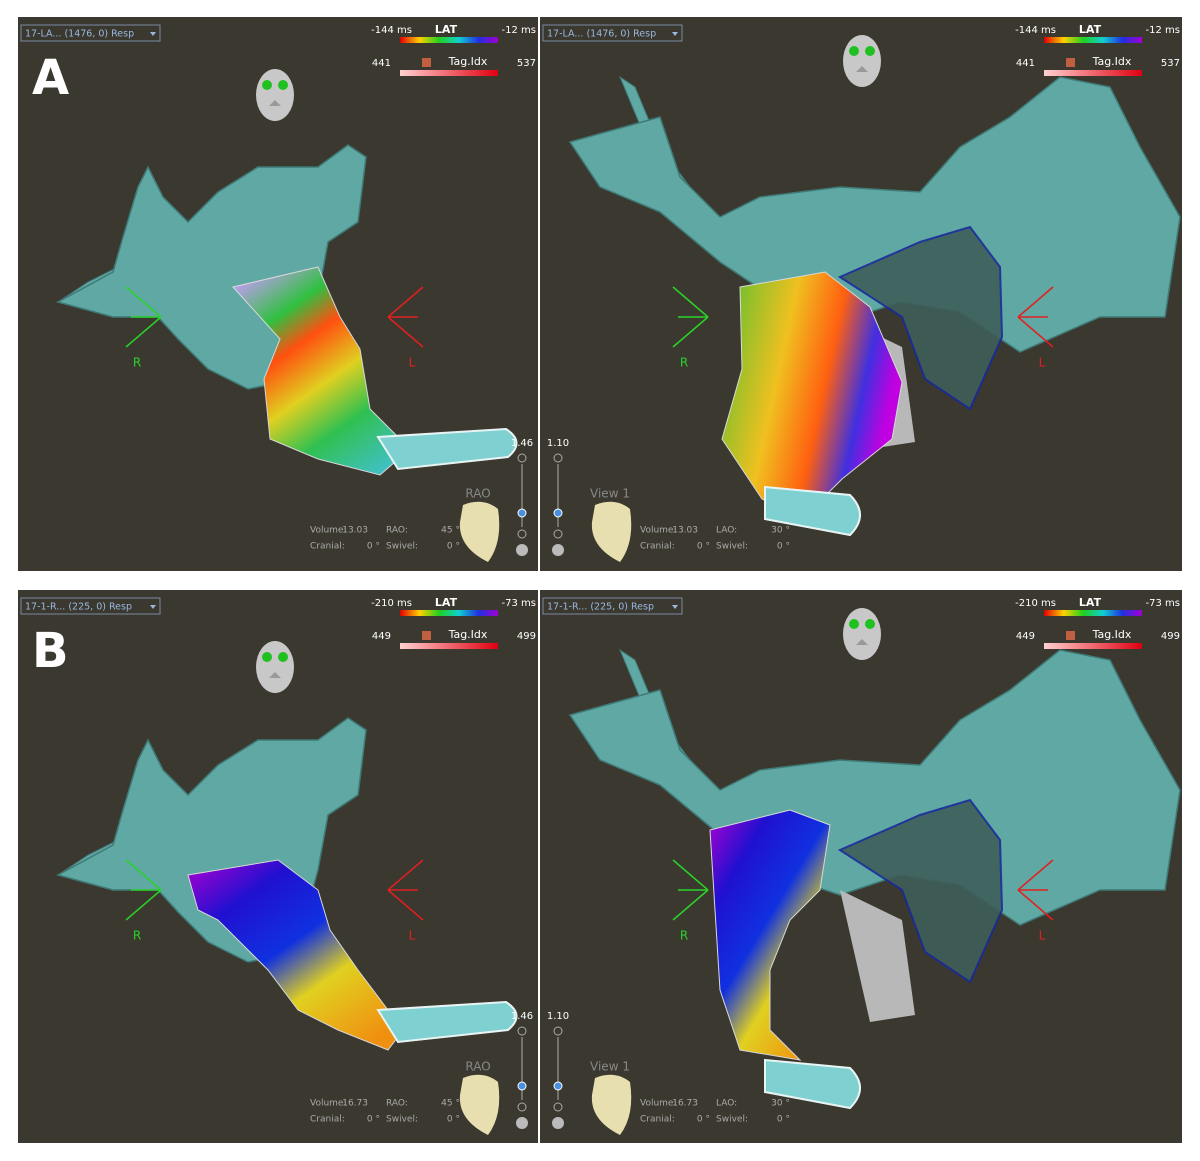 The width and height of the screenshot is (1200, 1161). Describe the element at coordinates (397, 1104) in the screenshot. I see `angle-label: RAO:` at that location.